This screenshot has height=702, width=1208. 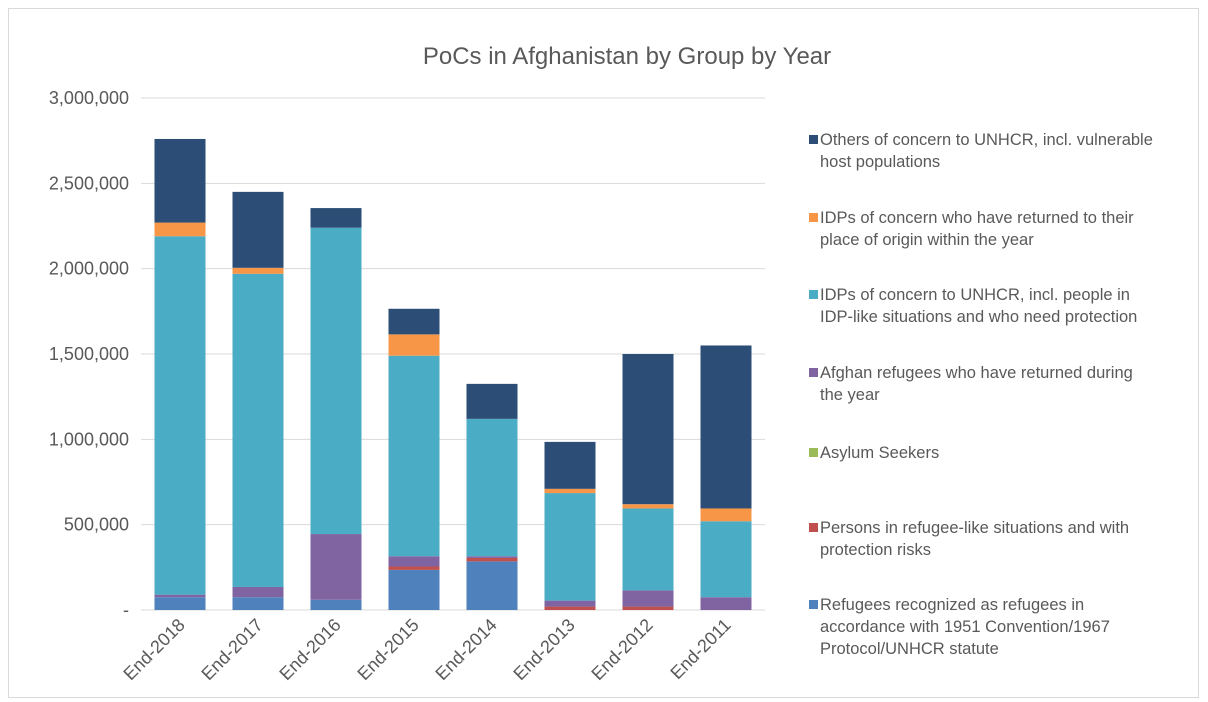 I want to click on x-tick-label: End-2017, so click(x=231, y=649).